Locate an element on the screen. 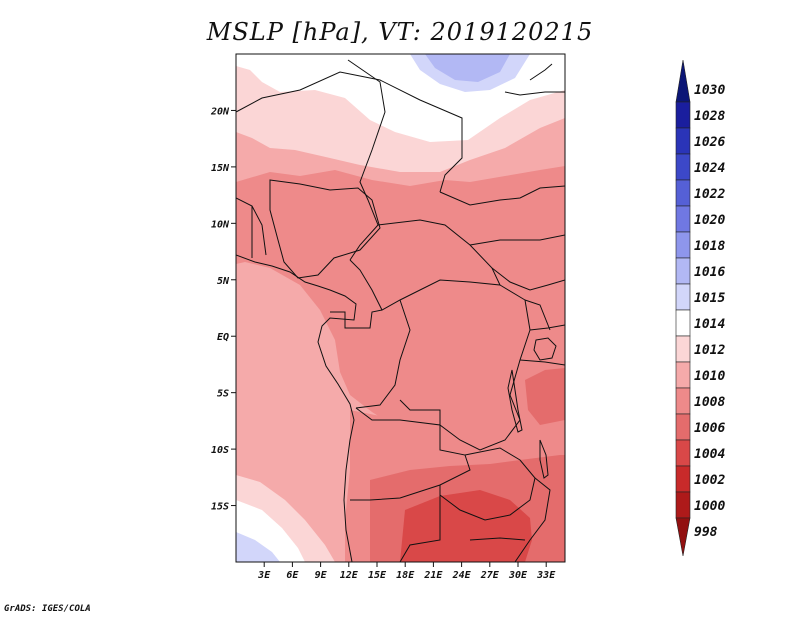 This screenshot has height=618, width=800. lat-tick-label: EQ is located at coordinates (223, 337).